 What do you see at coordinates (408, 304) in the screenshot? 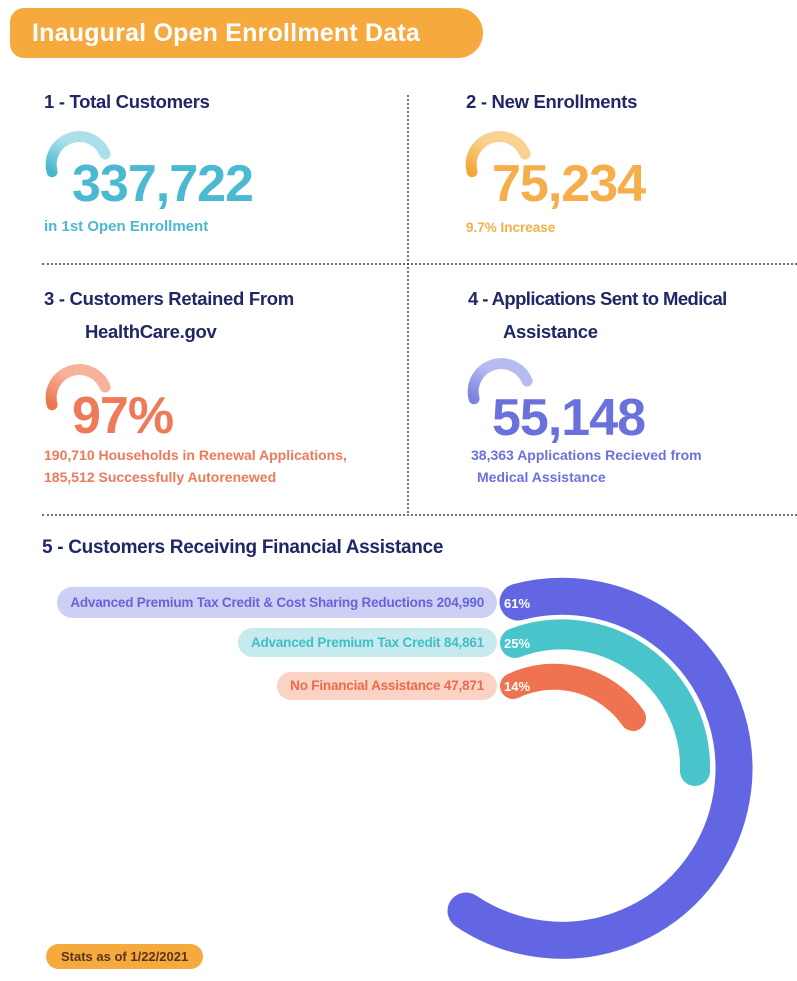
I see `vertical-divider` at bounding box center [408, 304].